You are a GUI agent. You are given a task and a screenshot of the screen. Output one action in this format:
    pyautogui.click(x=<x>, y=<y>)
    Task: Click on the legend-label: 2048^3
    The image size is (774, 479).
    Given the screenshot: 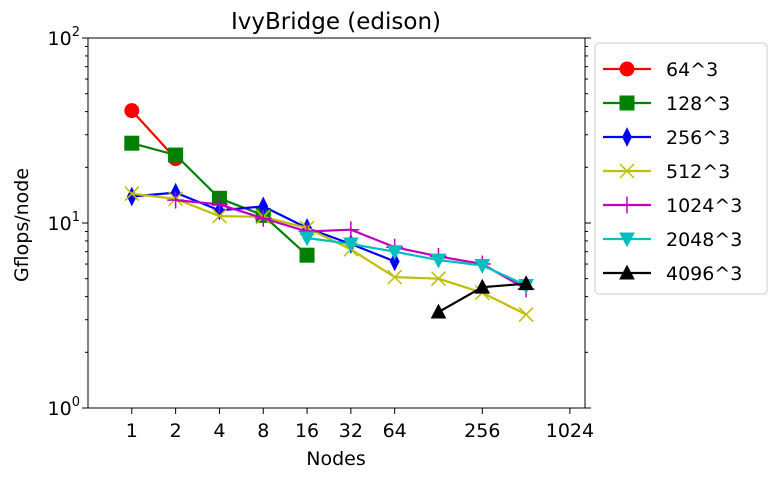 What is the action you would take?
    pyautogui.click(x=704, y=240)
    